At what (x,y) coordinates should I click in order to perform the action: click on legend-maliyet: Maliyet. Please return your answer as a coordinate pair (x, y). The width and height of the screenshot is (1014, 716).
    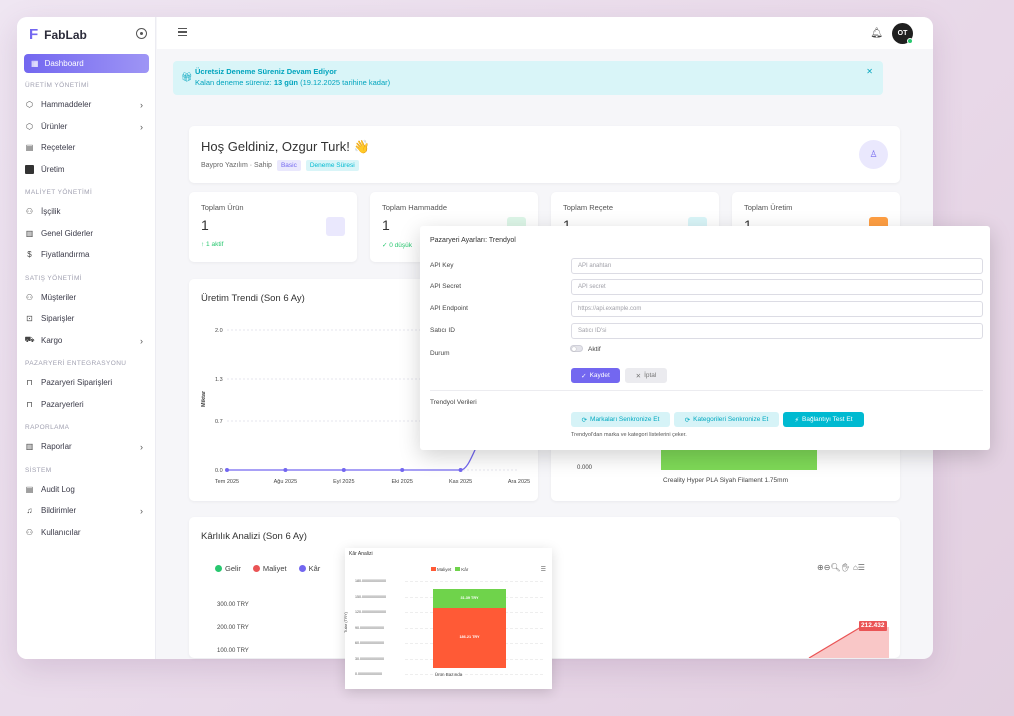
    Looking at the image, I should click on (269, 568).